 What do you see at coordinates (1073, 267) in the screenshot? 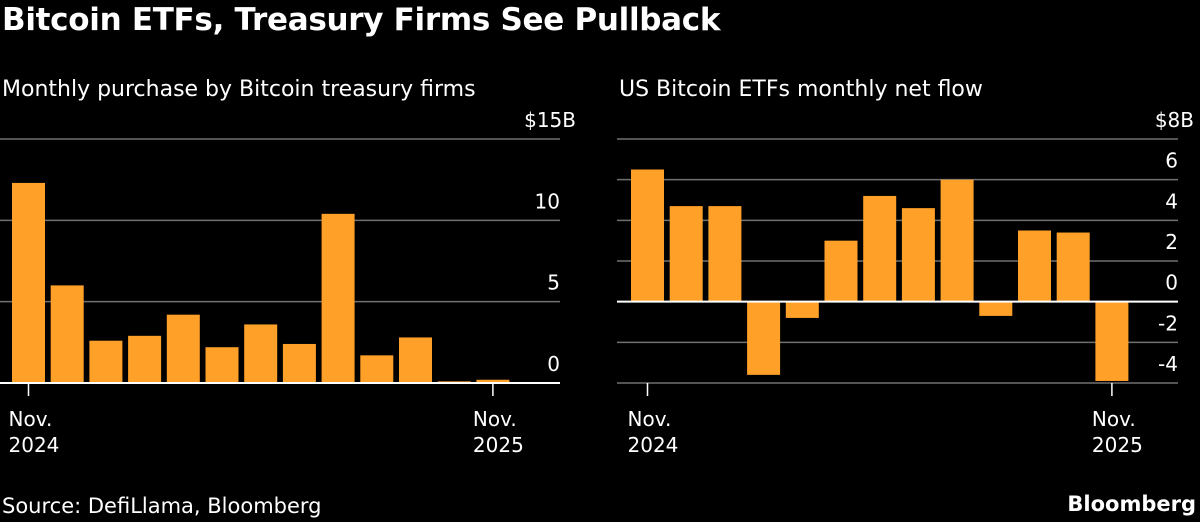
I see `bar-oct-2025` at bounding box center [1073, 267].